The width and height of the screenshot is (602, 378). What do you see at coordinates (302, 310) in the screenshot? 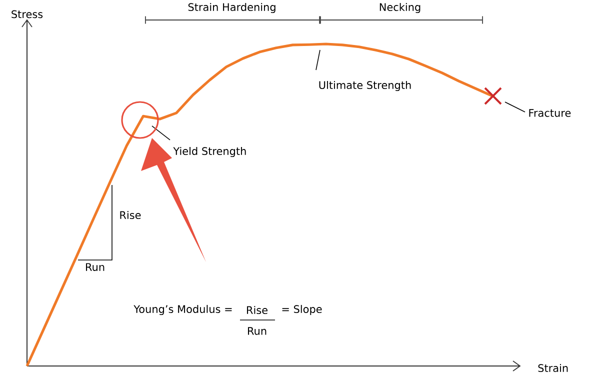
I see `annotation: = Slope` at bounding box center [302, 310].